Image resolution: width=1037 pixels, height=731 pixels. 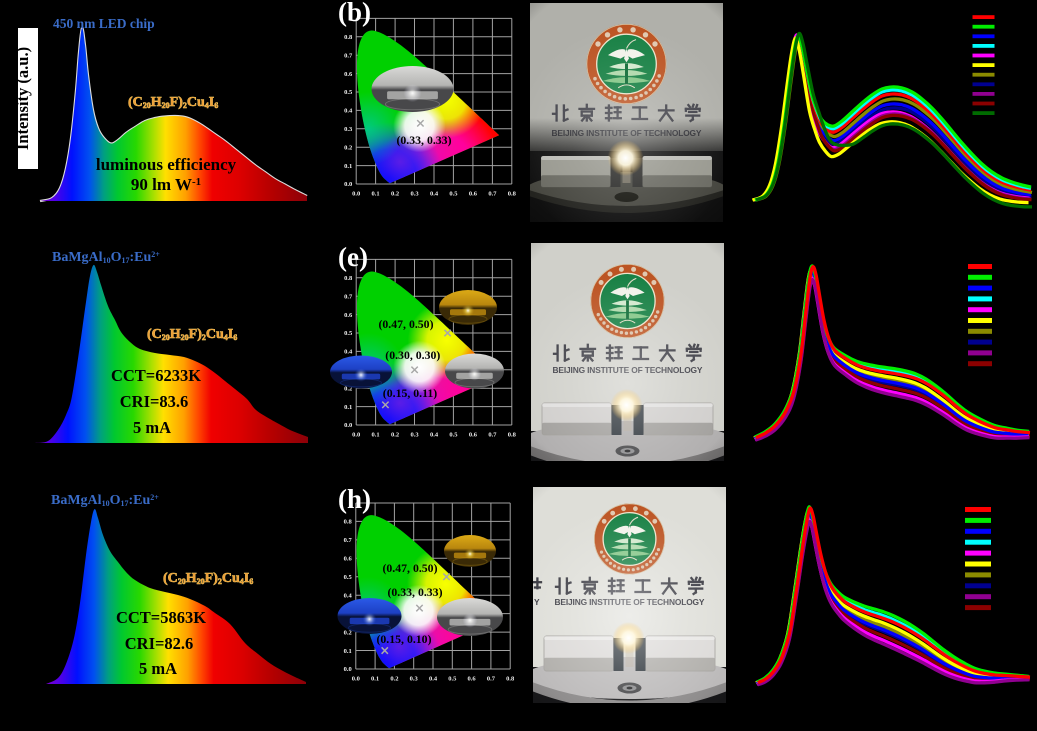 I want to click on svg-text: (e), so click(x=353, y=257).